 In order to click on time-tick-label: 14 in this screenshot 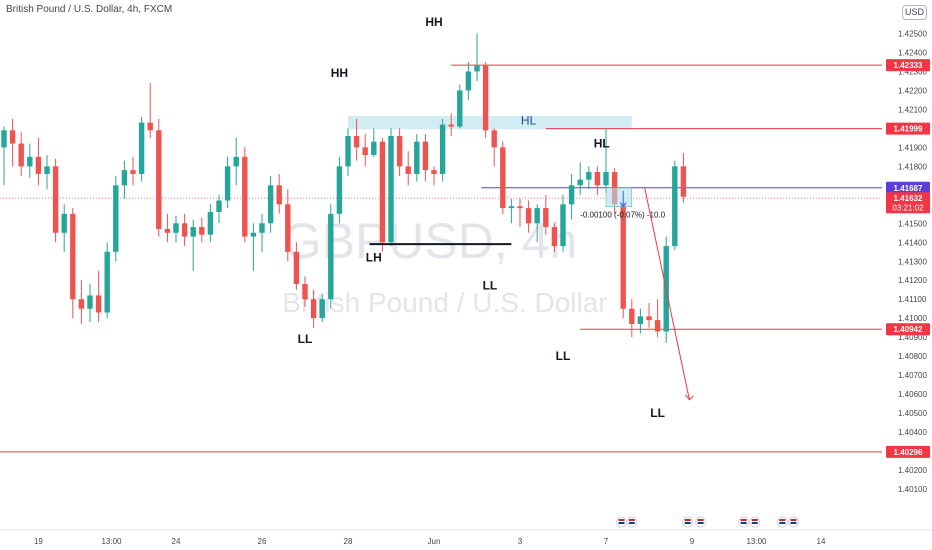, I will do `click(821, 541)`.